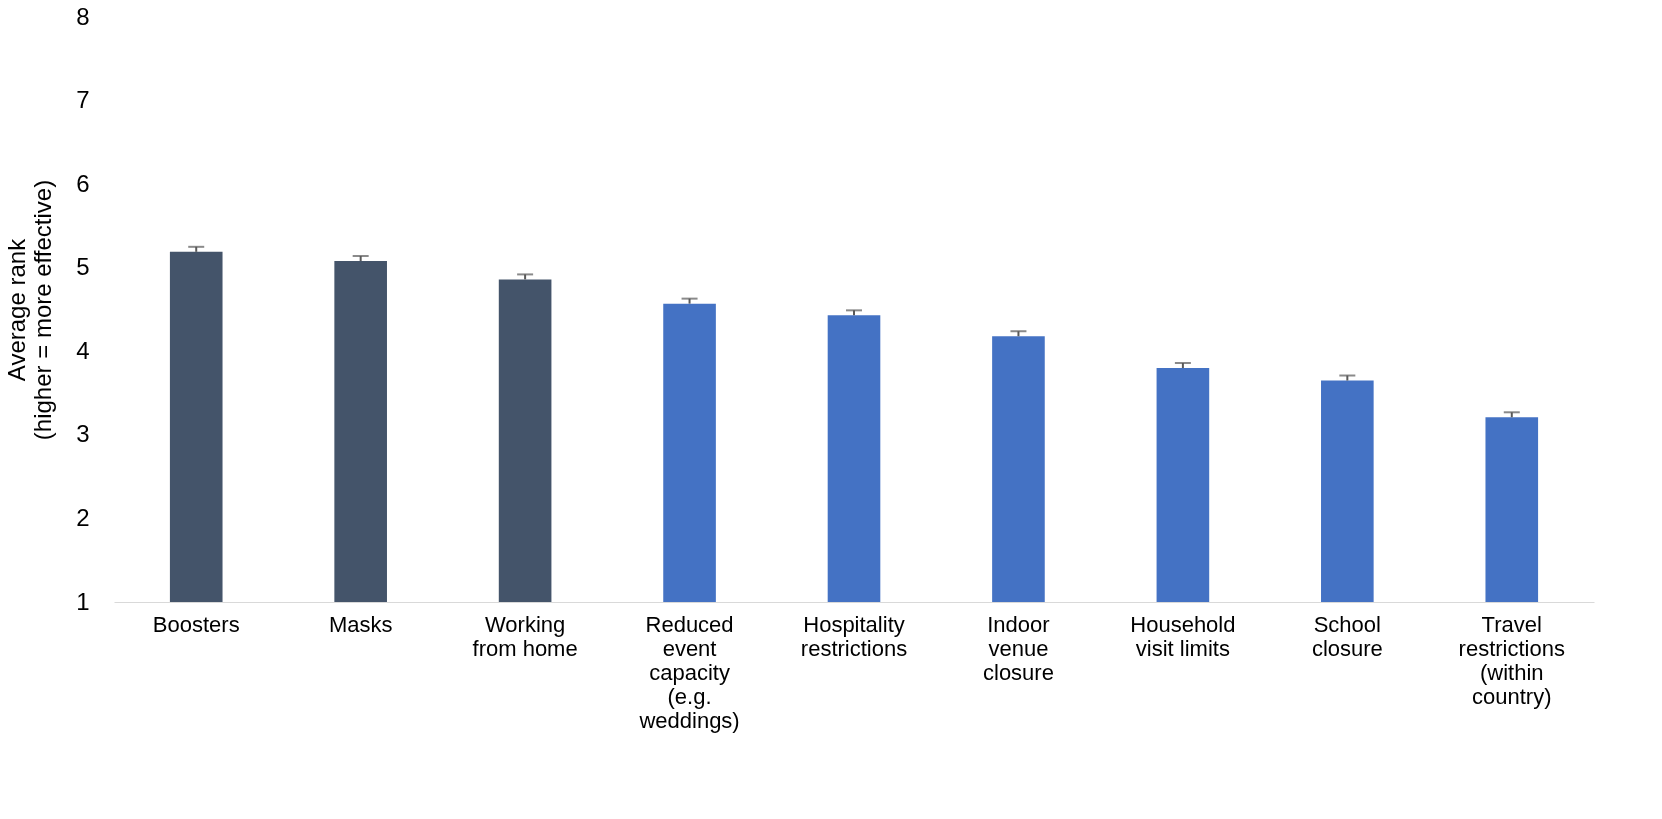 Image resolution: width=1662 pixels, height=819 pixels. What do you see at coordinates (196, 624) in the screenshot?
I see `x-tick-label: Boosters` at bounding box center [196, 624].